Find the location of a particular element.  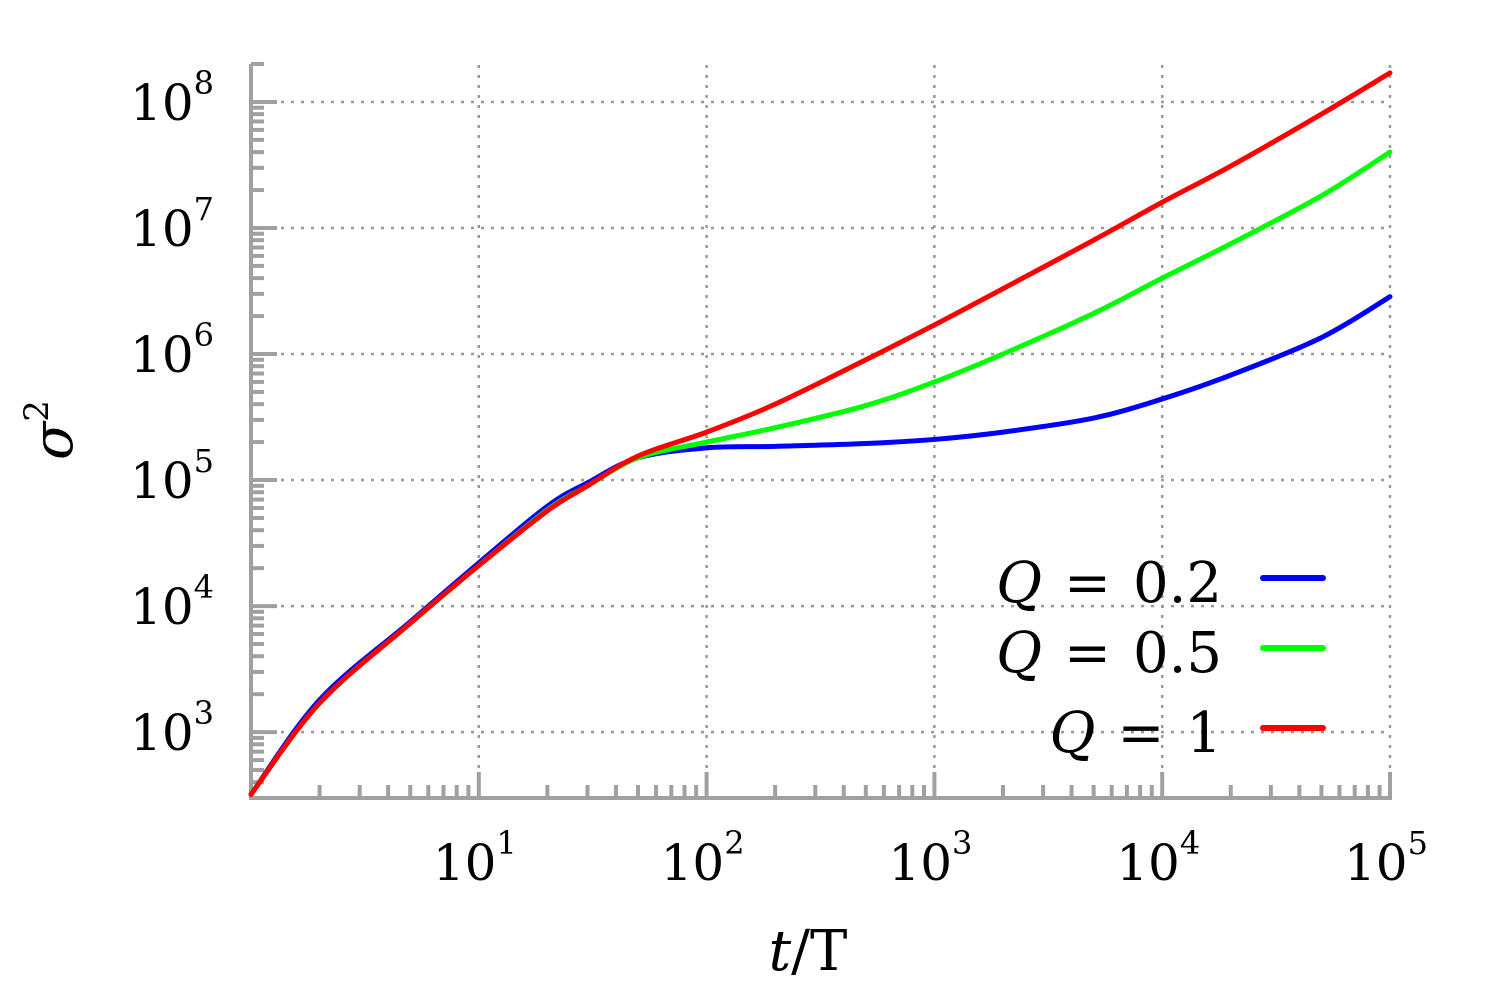

x-axis-title-rest: /T is located at coordinates (819, 951).